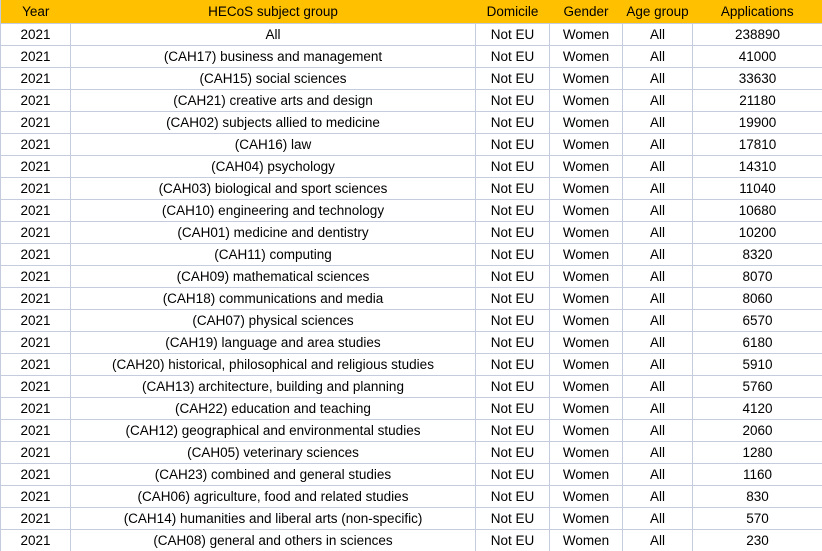 This screenshot has width=822, height=551. I want to click on table-cell: (CAH18) communications and media, so click(273, 298).